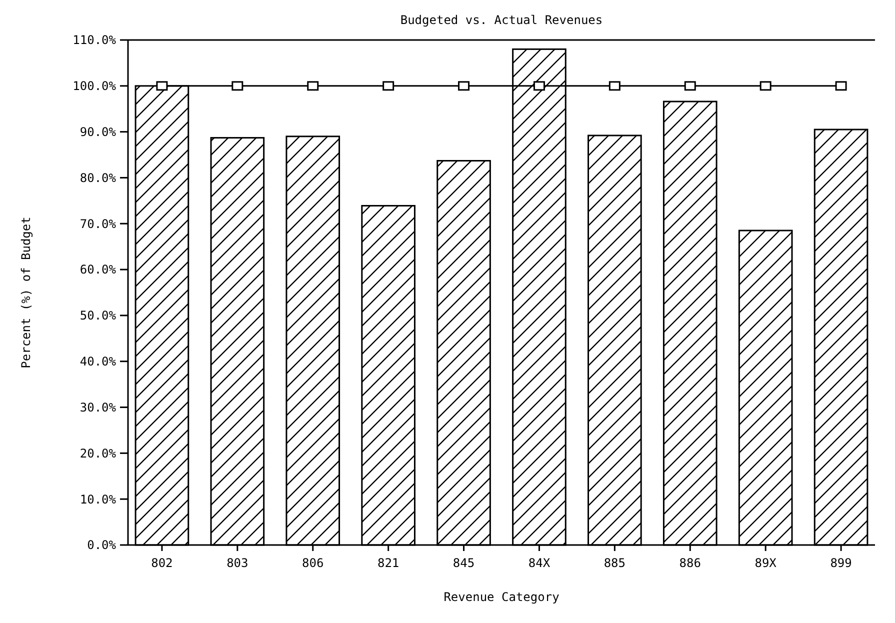 This screenshot has height=623, width=895. Describe the element at coordinates (98, 269) in the screenshot. I see `y-tick-label: 60.0%` at that location.